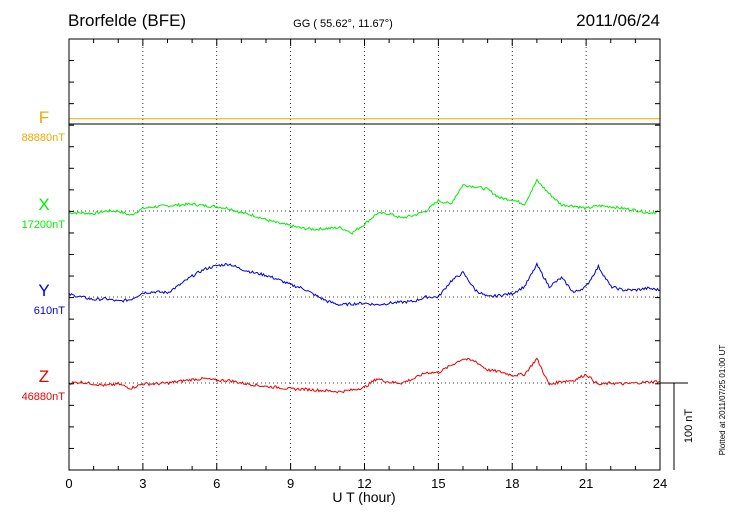 The width and height of the screenshot is (730, 520). I want to click on component-z-baseline-value: 46880nT, so click(44, 397).